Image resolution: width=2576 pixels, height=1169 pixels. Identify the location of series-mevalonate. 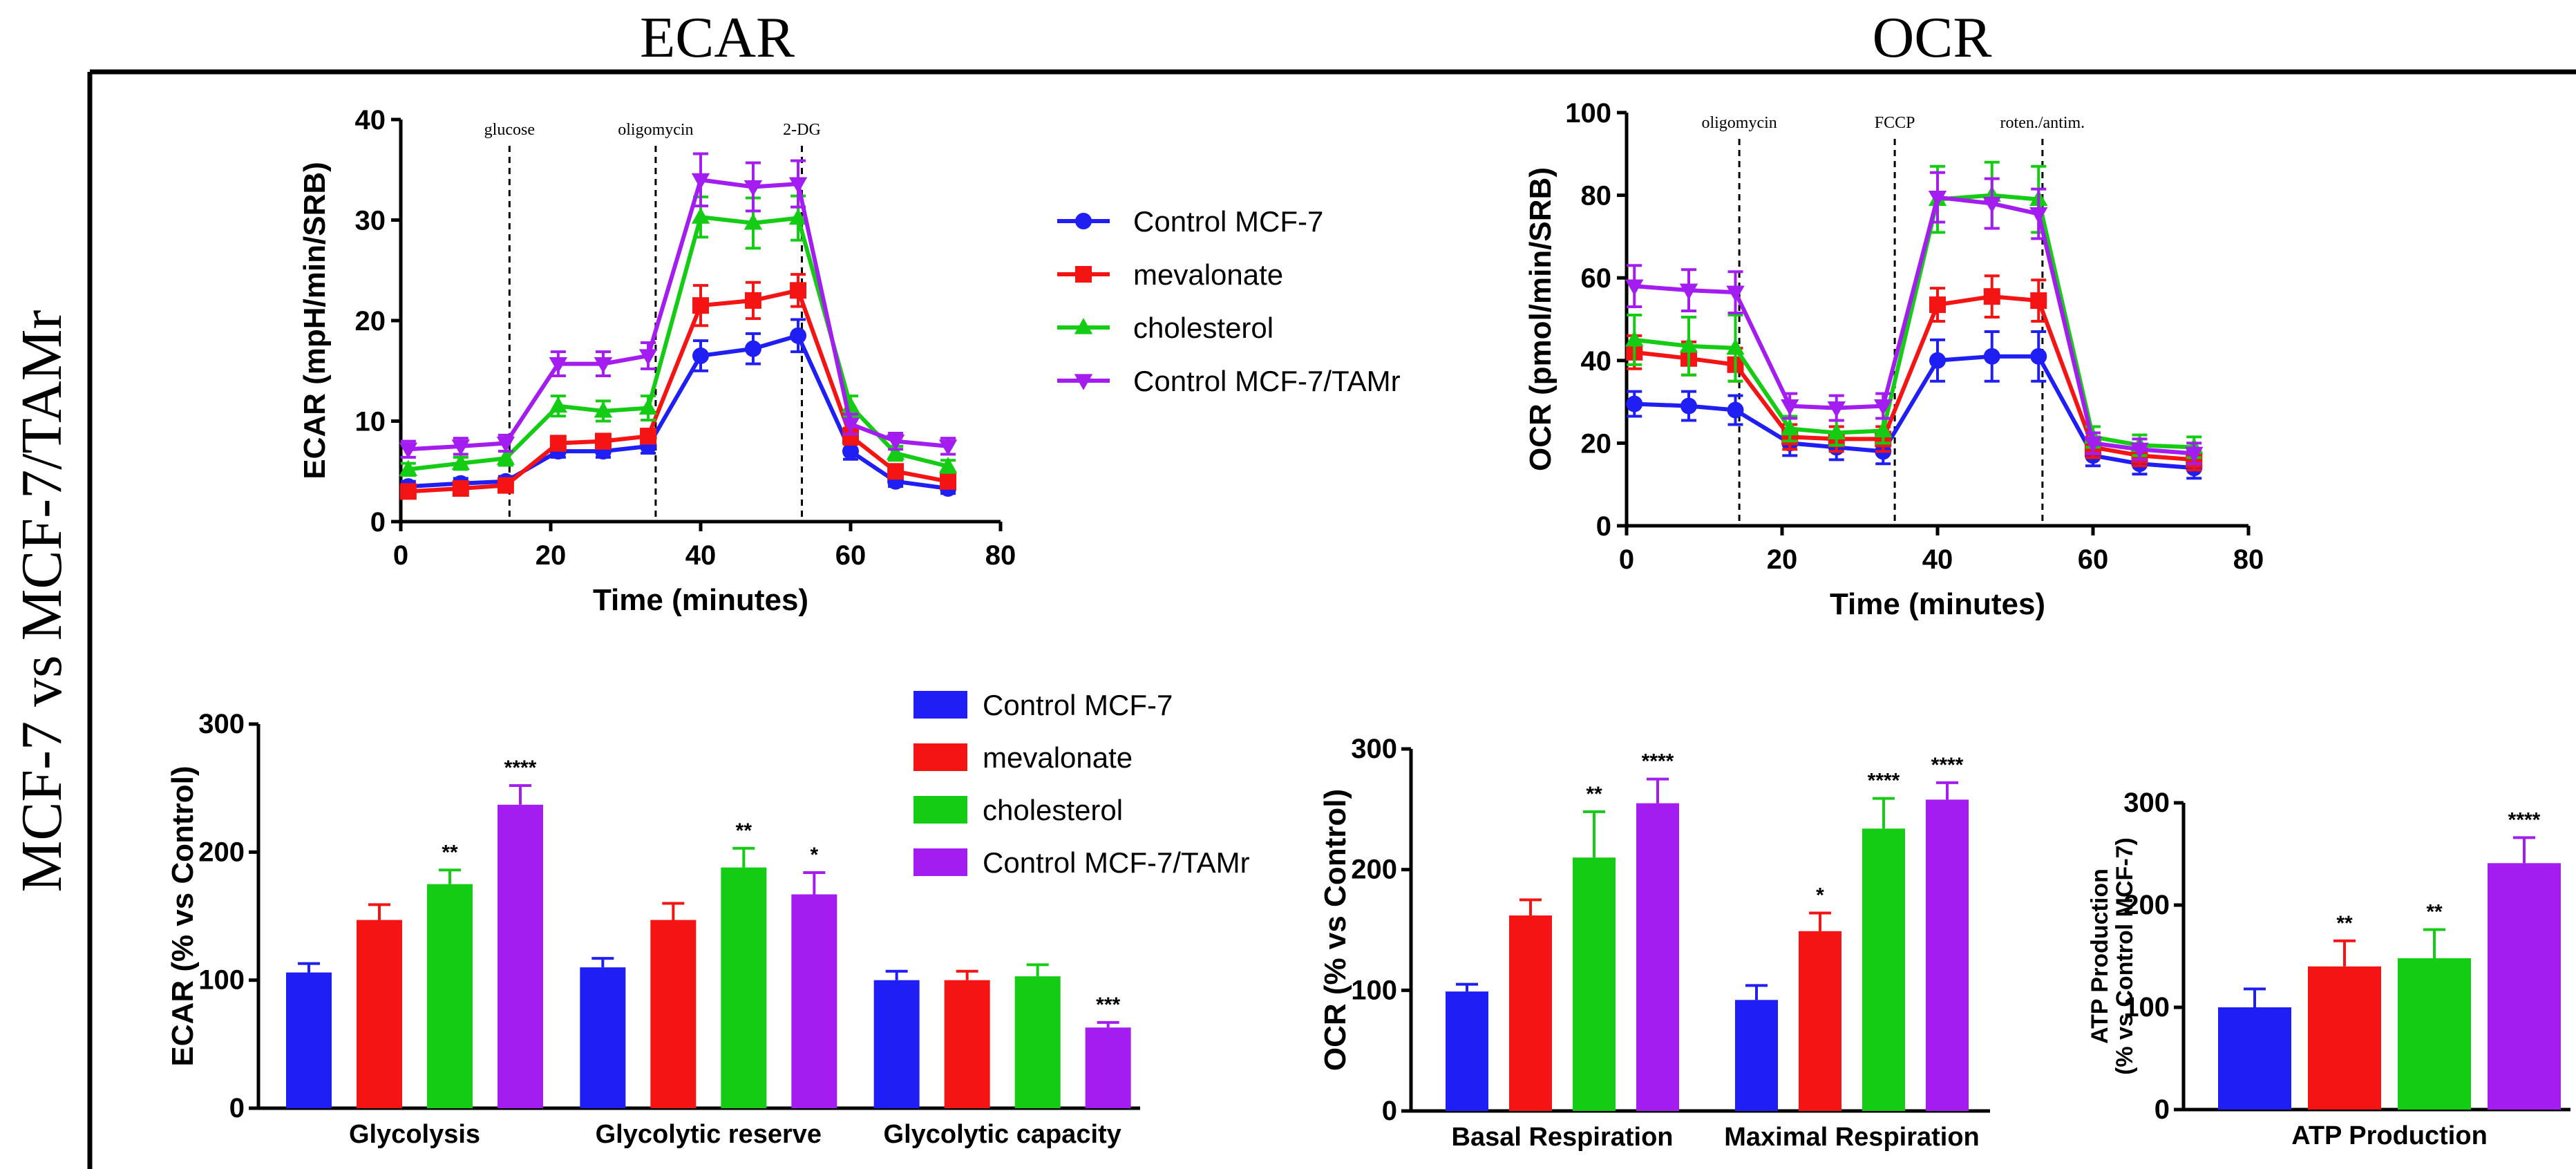
(1914, 373).